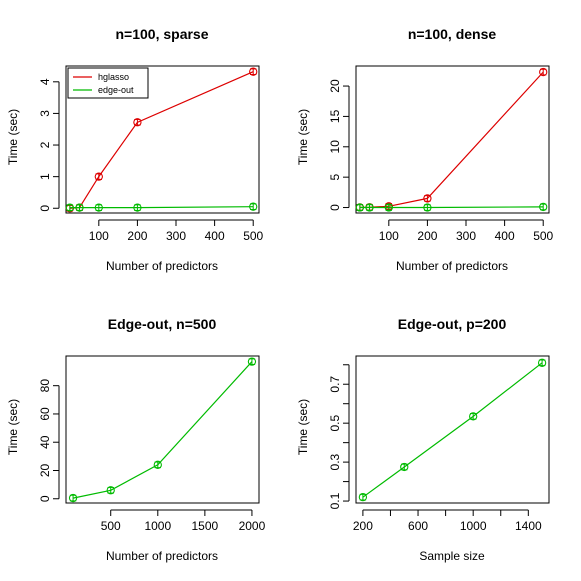  Describe the element at coordinates (335, 177) in the screenshot. I see `y-tick-label: 5` at that location.